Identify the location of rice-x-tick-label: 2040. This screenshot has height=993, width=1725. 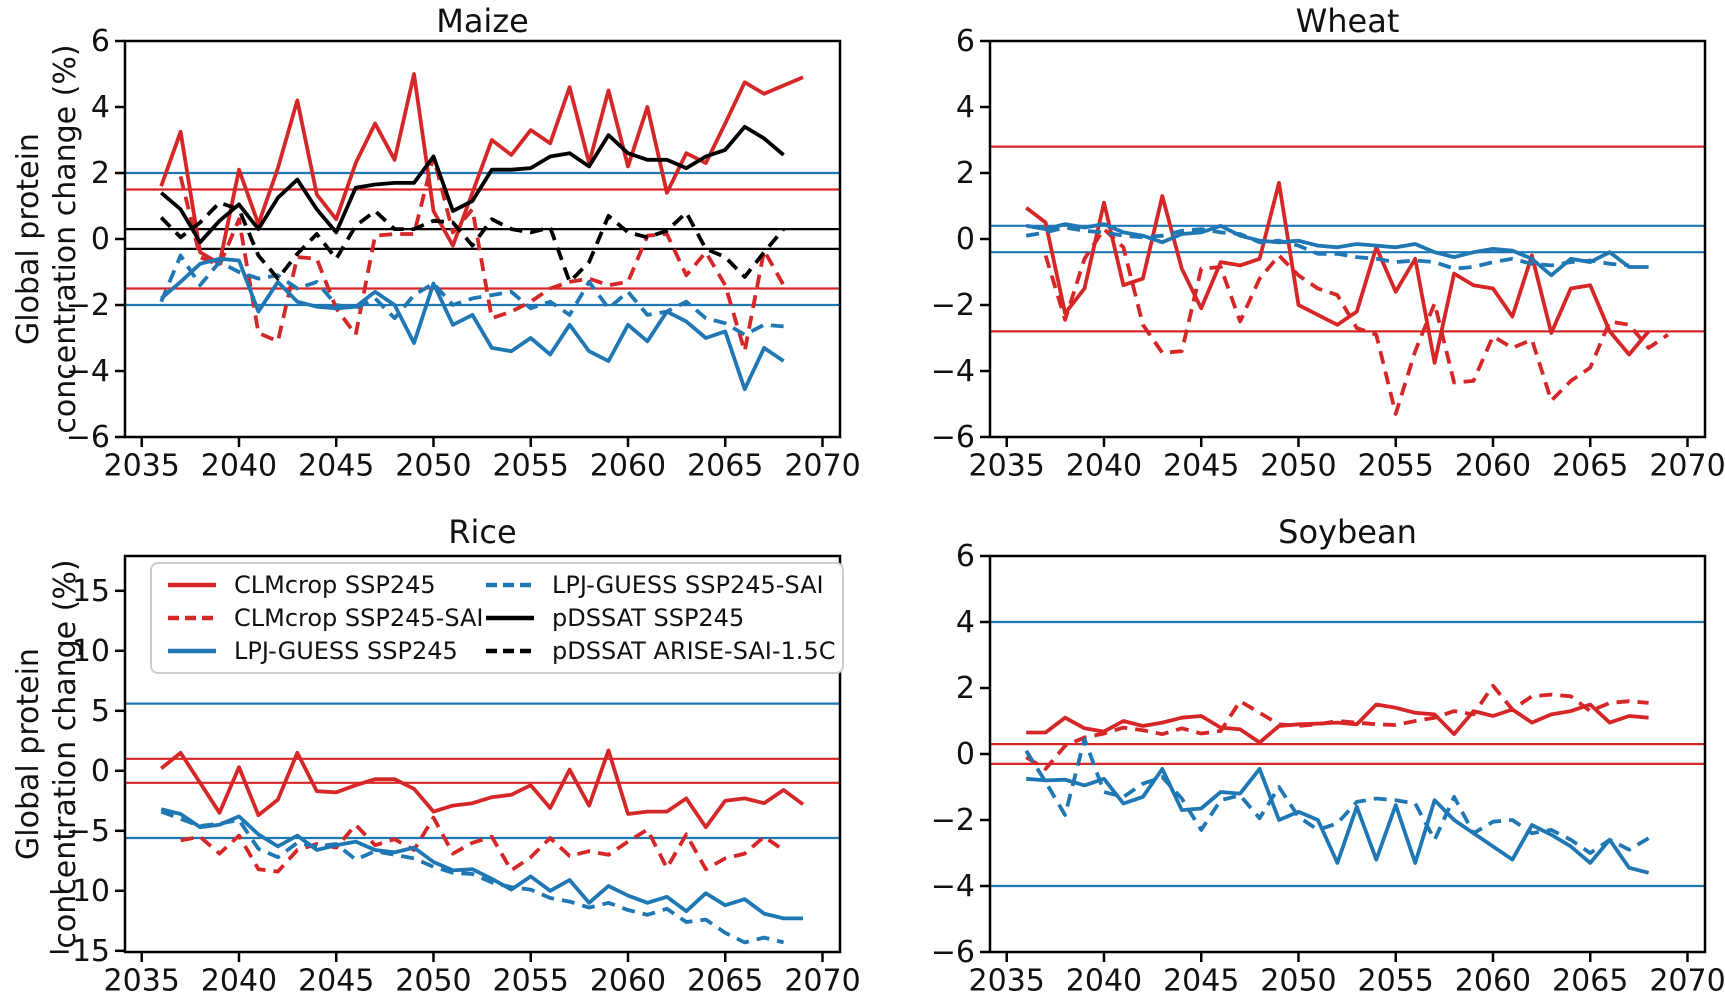
(239, 978).